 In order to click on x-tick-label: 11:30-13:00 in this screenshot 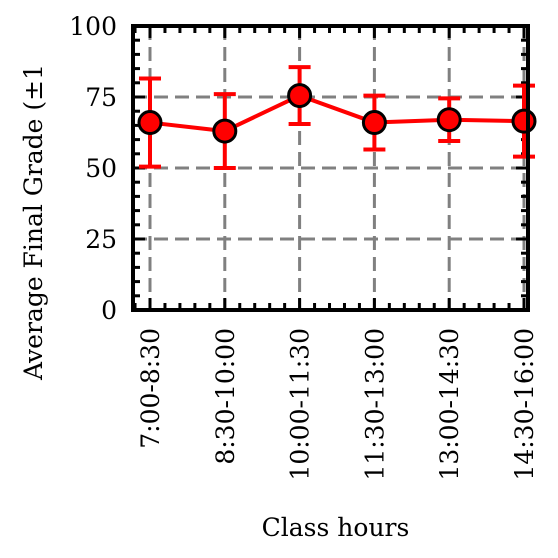, I will do `click(374, 404)`.